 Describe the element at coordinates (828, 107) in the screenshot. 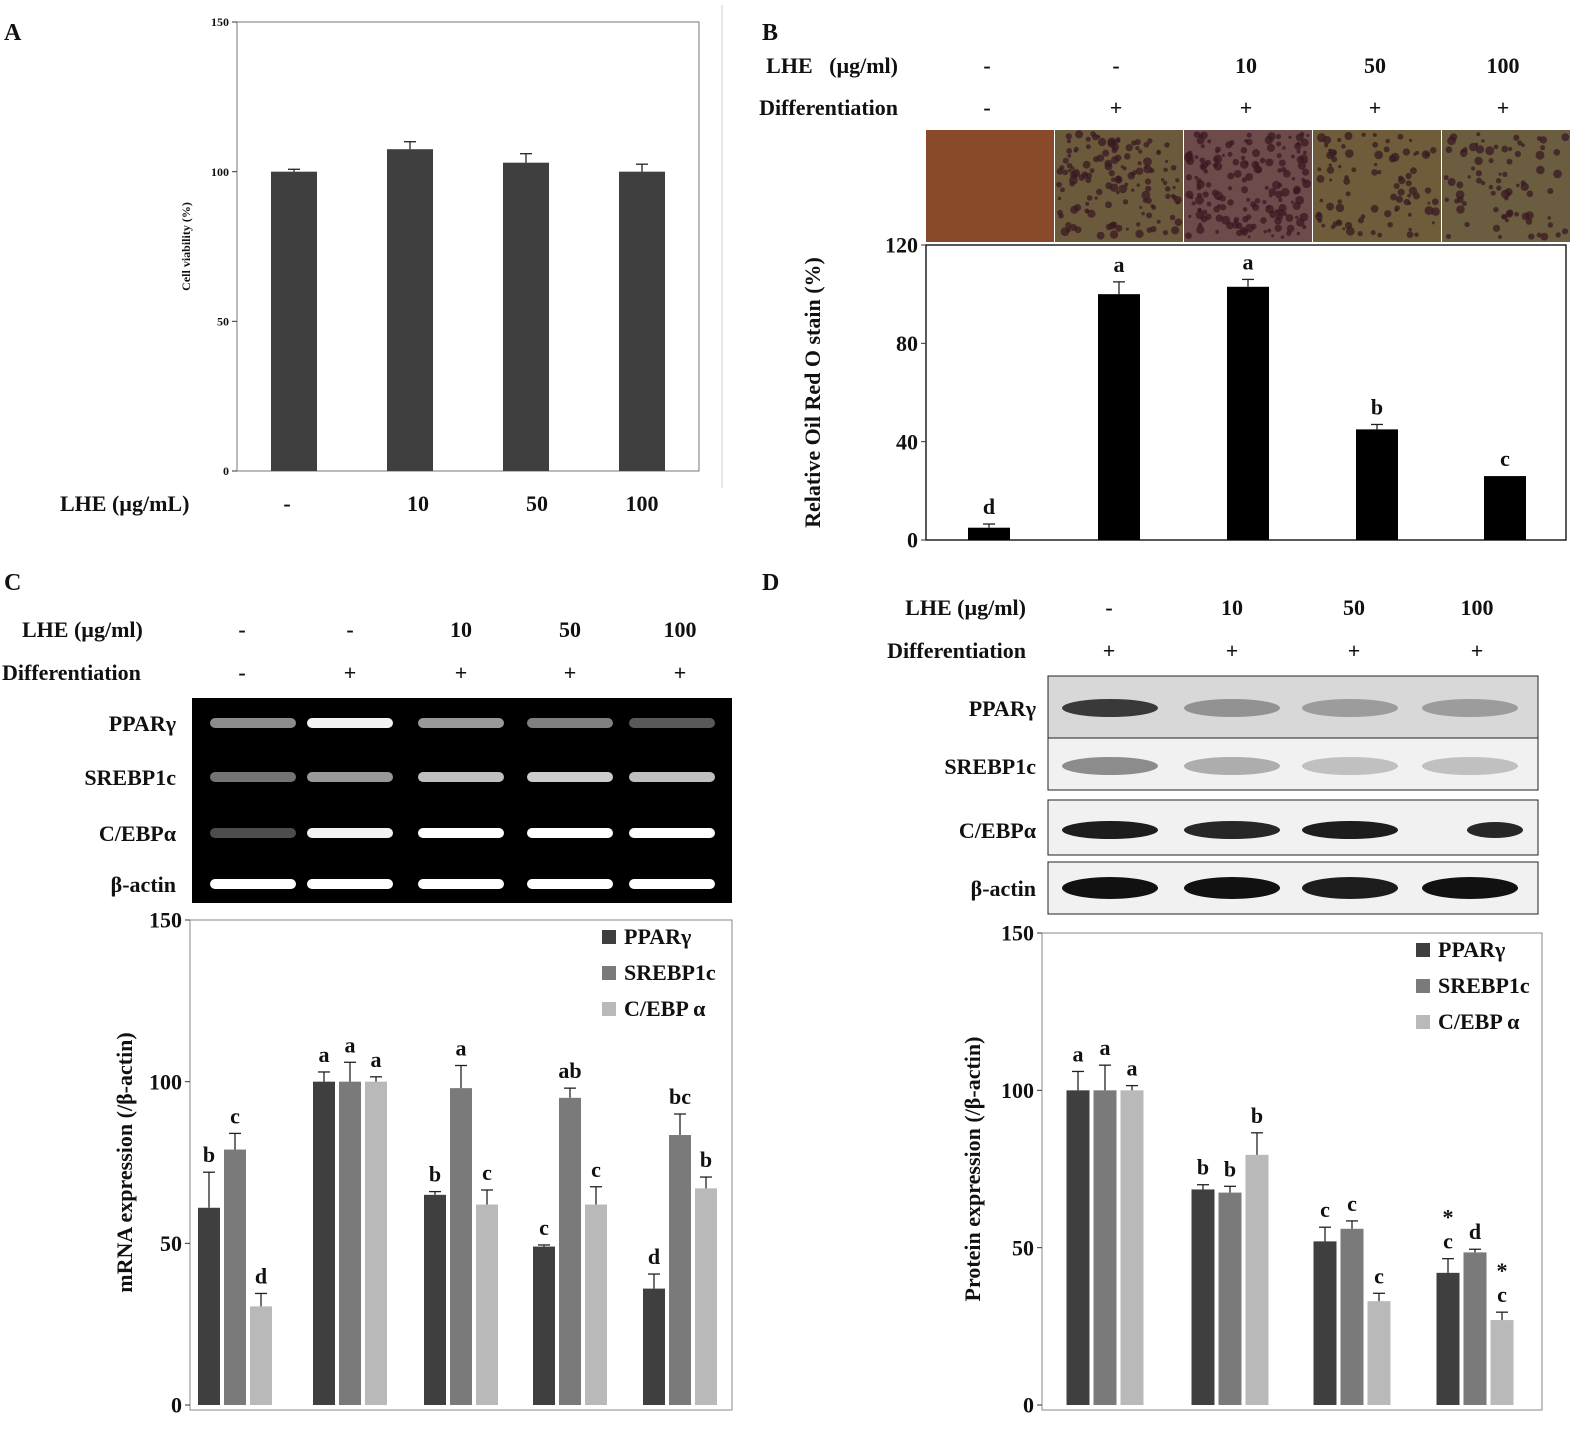

I see `panel-b-row-label-diff: Differentiation` at that location.